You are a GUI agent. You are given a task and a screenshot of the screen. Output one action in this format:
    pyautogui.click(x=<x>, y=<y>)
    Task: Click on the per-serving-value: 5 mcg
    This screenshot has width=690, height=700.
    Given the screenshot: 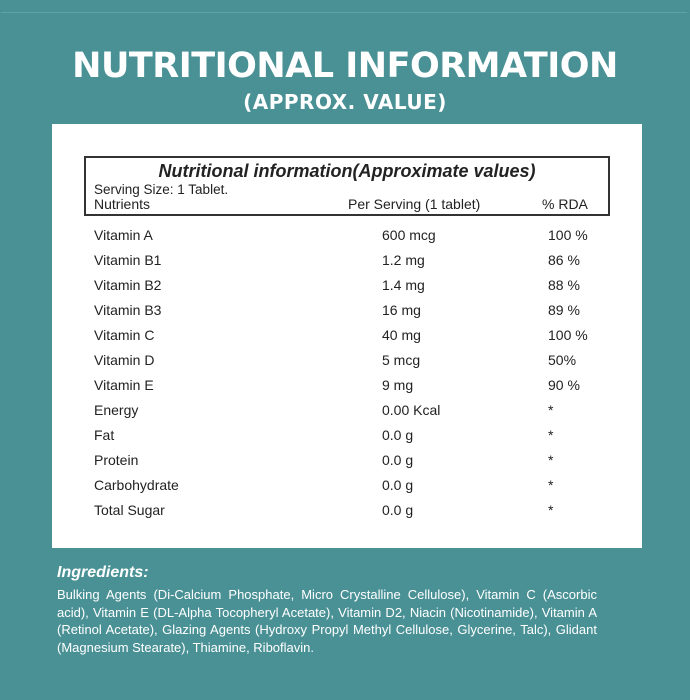 What is the action you would take?
    pyautogui.click(x=401, y=360)
    